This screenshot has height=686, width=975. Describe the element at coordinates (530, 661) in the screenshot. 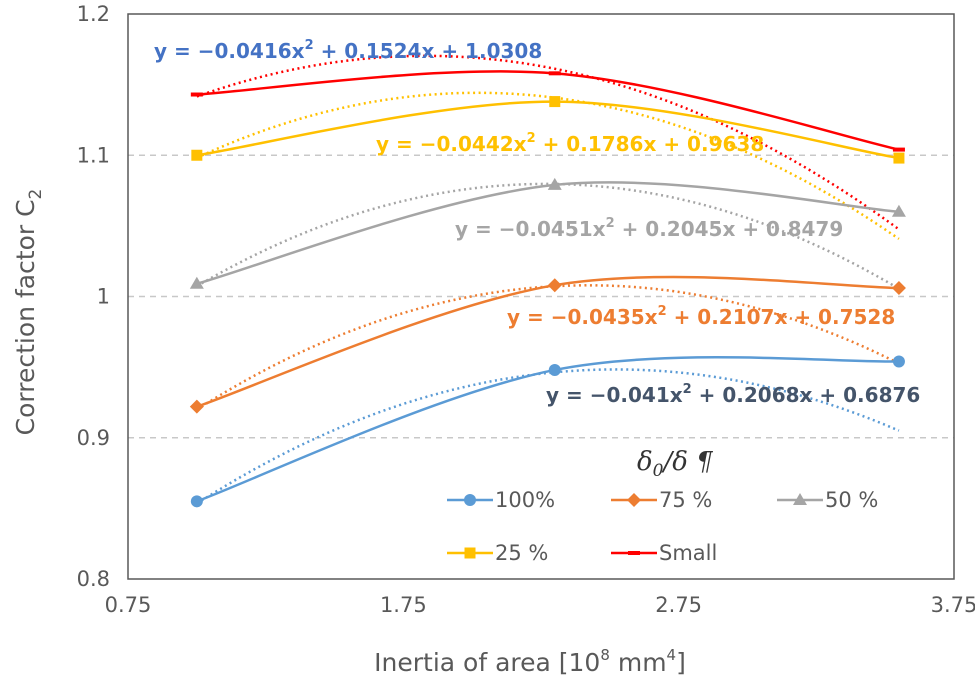

I see `x-axis-title: Inertia of area [108 mm4]` at that location.